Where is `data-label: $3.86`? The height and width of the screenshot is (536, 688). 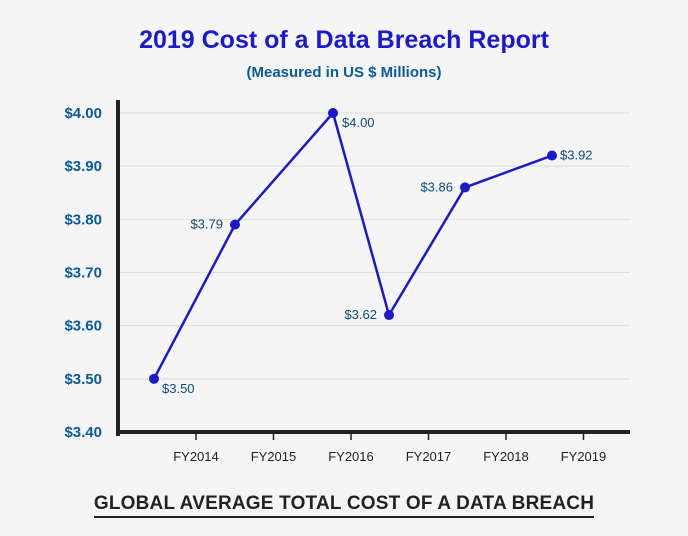 data-label: $3.86 is located at coordinates (436, 186).